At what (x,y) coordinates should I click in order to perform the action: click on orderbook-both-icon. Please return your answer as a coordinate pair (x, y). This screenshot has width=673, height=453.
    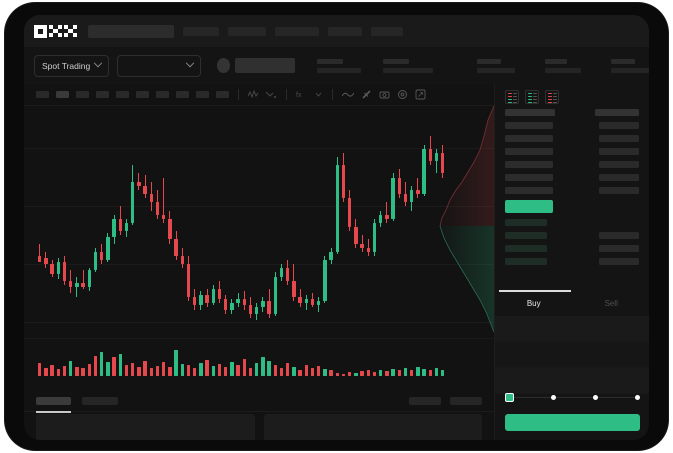
    Looking at the image, I should click on (512, 97).